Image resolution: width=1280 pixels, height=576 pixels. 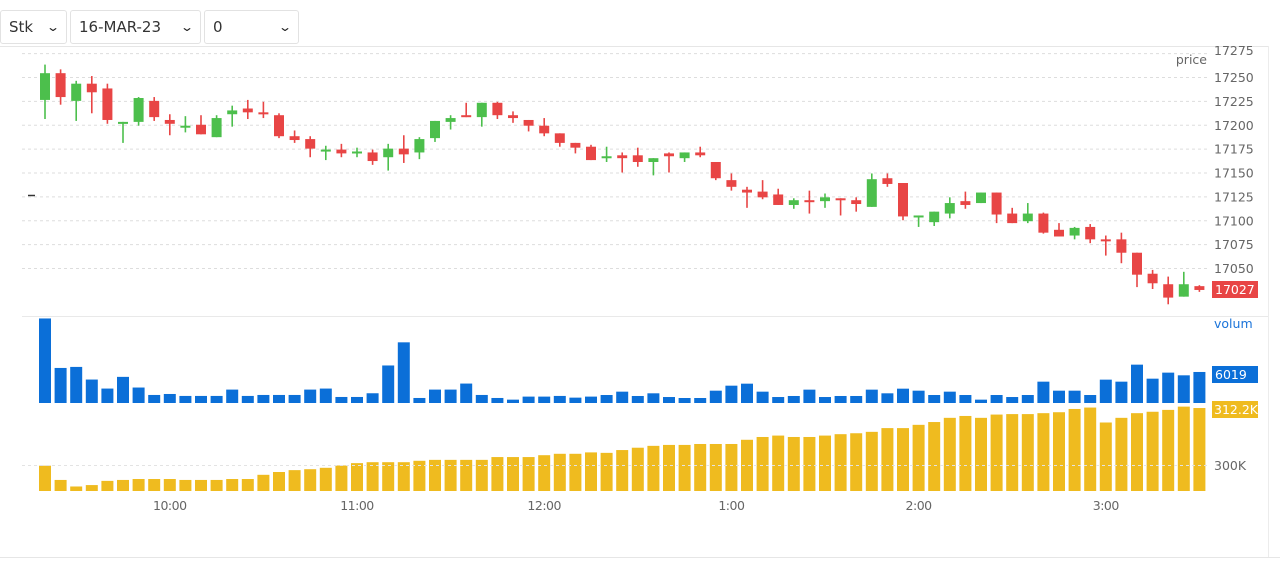 What do you see at coordinates (1191, 59) in the screenshot?
I see `price-axis-title: price` at bounding box center [1191, 59].